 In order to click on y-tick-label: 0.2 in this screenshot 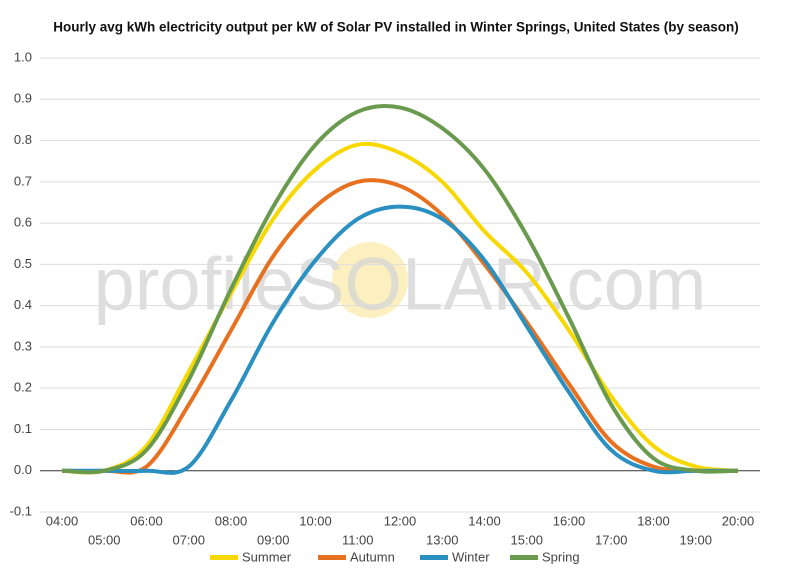, I will do `click(23, 387)`.